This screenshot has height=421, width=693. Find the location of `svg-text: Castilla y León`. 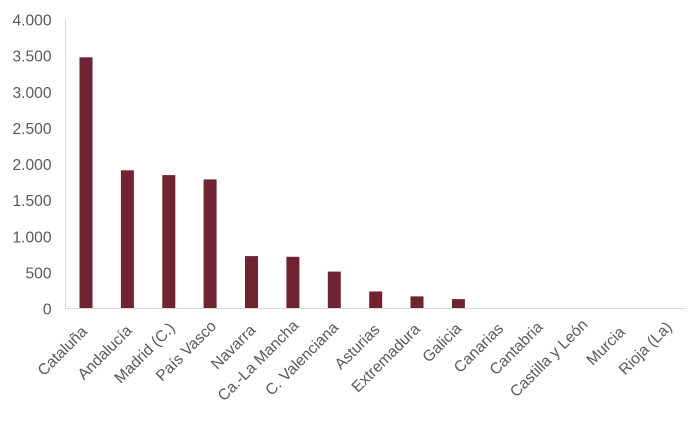

svg-text: Castilla y León is located at coordinates (549, 358).